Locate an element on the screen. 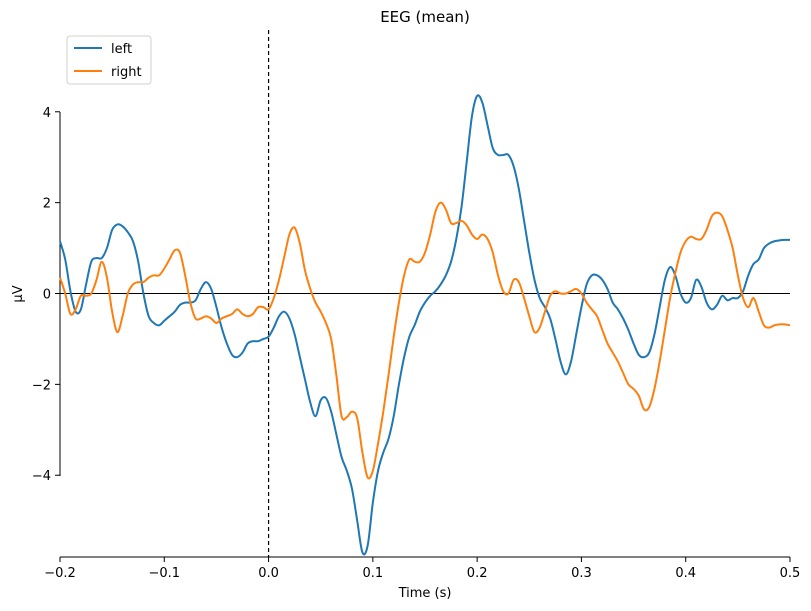 This screenshot has width=811, height=611. y-ticks: −4 −2 0 2 4 is located at coordinates (46, 295).